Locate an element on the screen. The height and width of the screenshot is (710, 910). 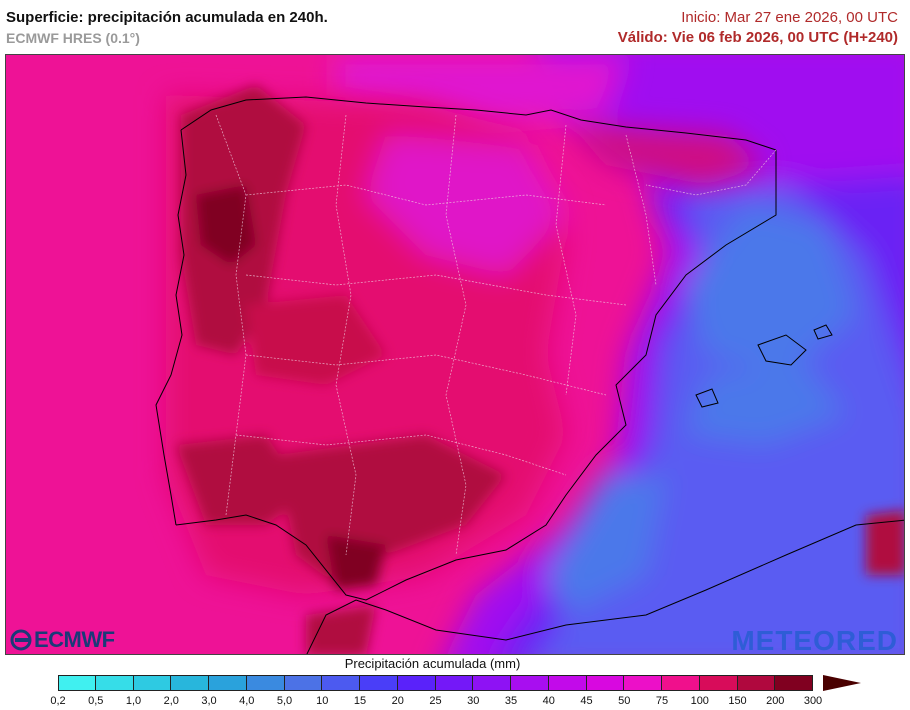
ecmwf-logo-text: ECMWF is located at coordinates (74, 639).